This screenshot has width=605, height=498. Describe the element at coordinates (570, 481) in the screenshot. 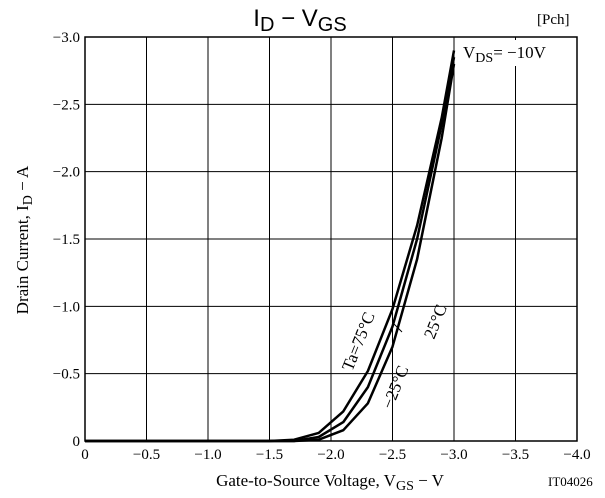

I see `figure-id: IT04026` at that location.